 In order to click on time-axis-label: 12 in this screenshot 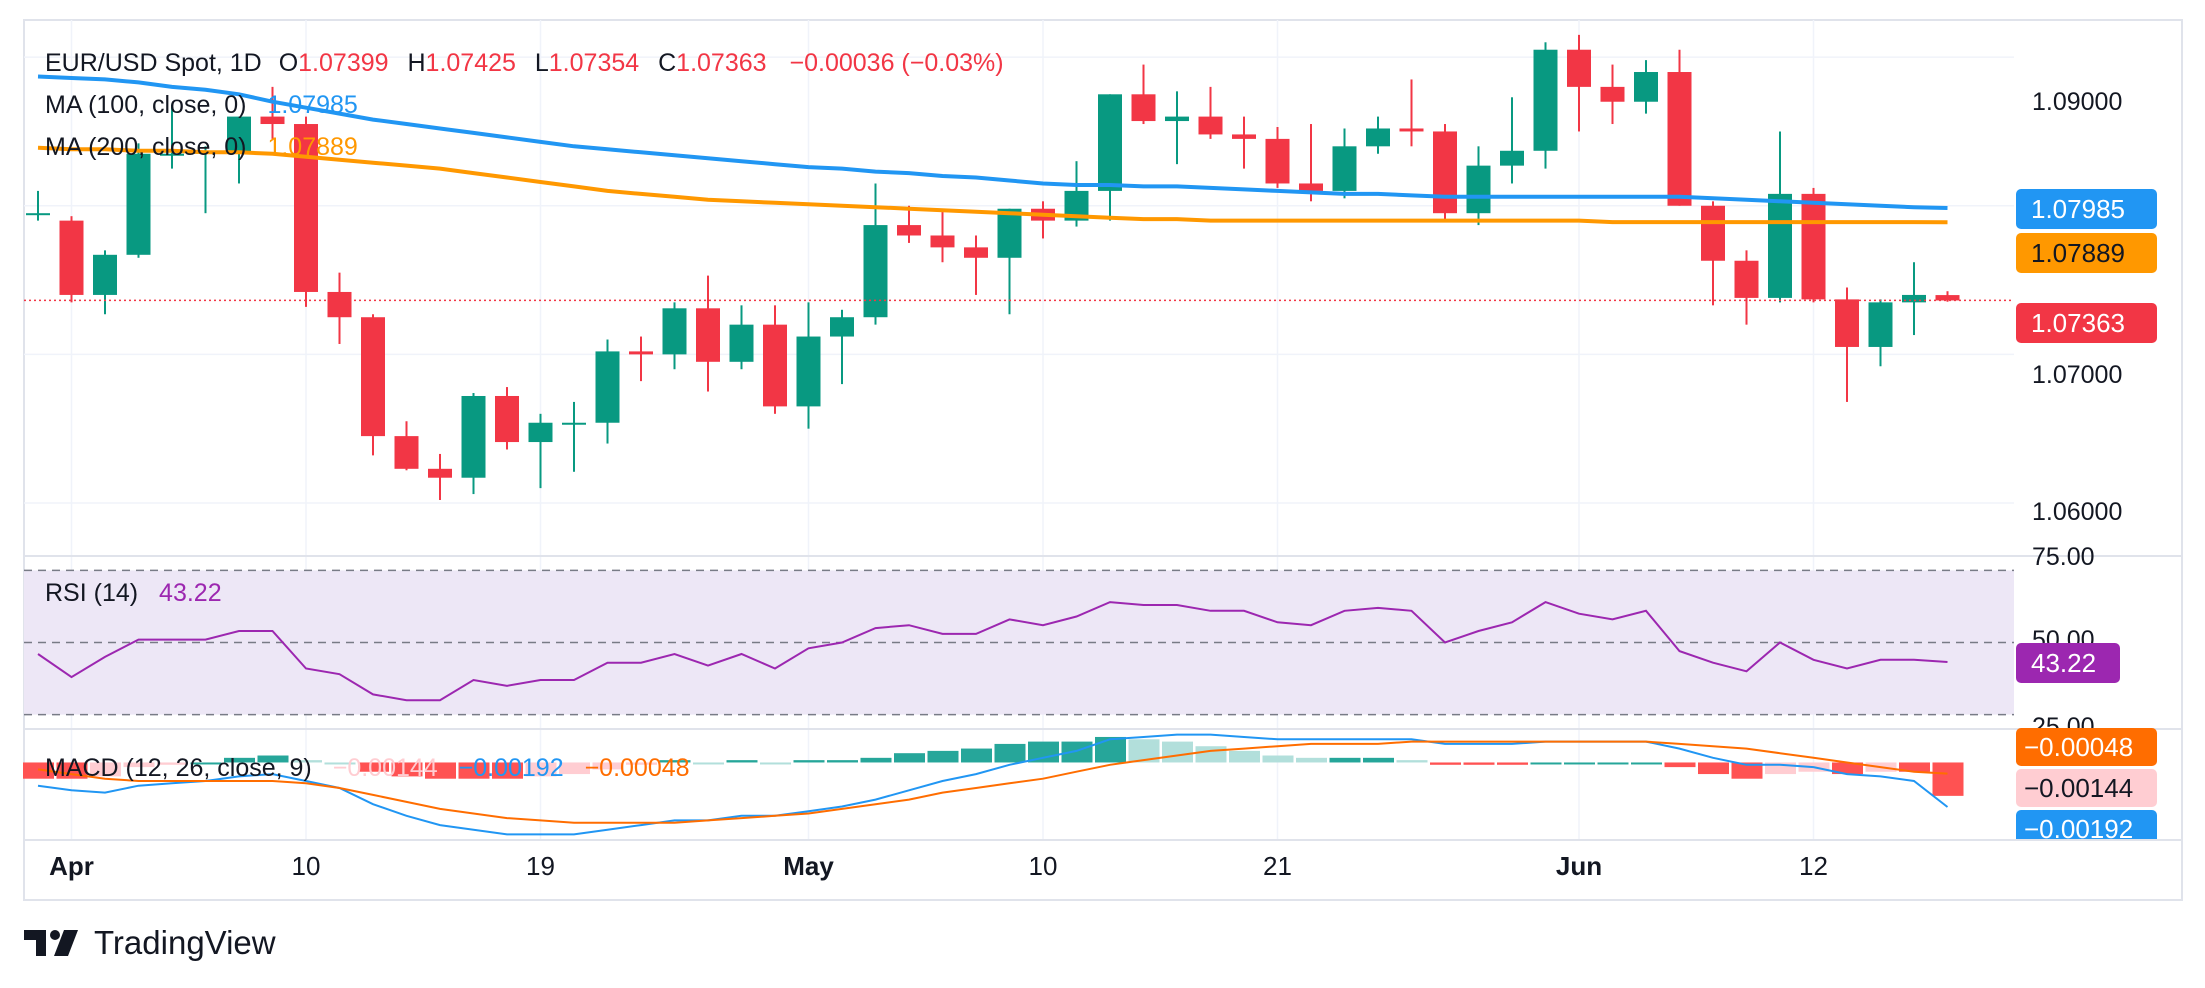, I will do `click(1813, 866)`.